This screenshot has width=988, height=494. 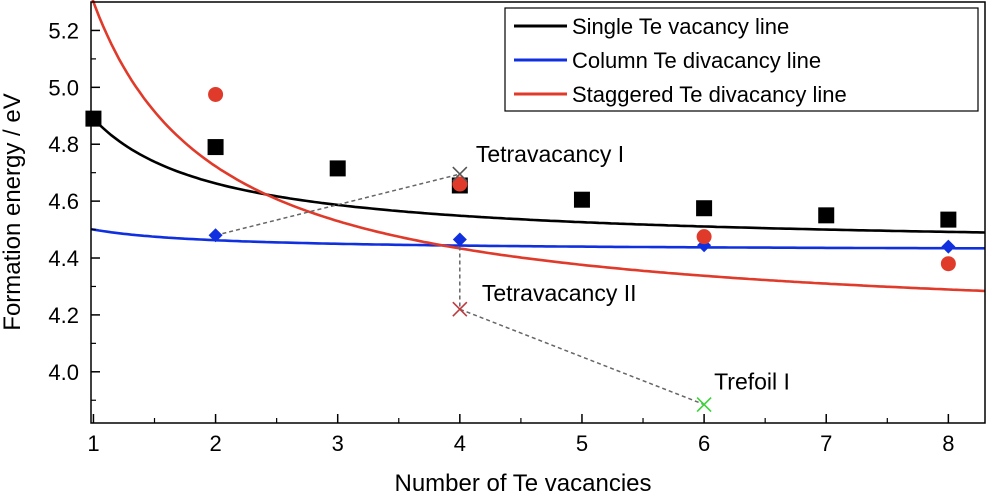 I want to click on x-tick-label-3: 4, so click(x=460, y=443).